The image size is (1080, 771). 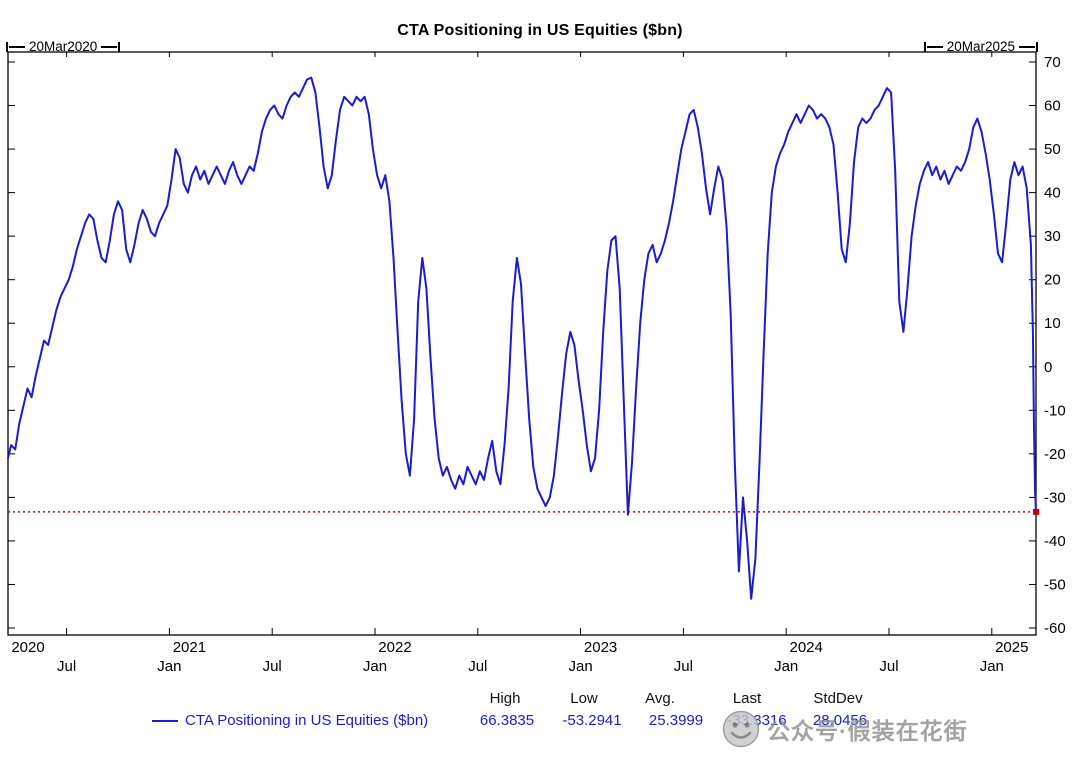 What do you see at coordinates (307, 720) in the screenshot?
I see `series-legend-label: CTA Positioning in US Equities ($bn)` at bounding box center [307, 720].